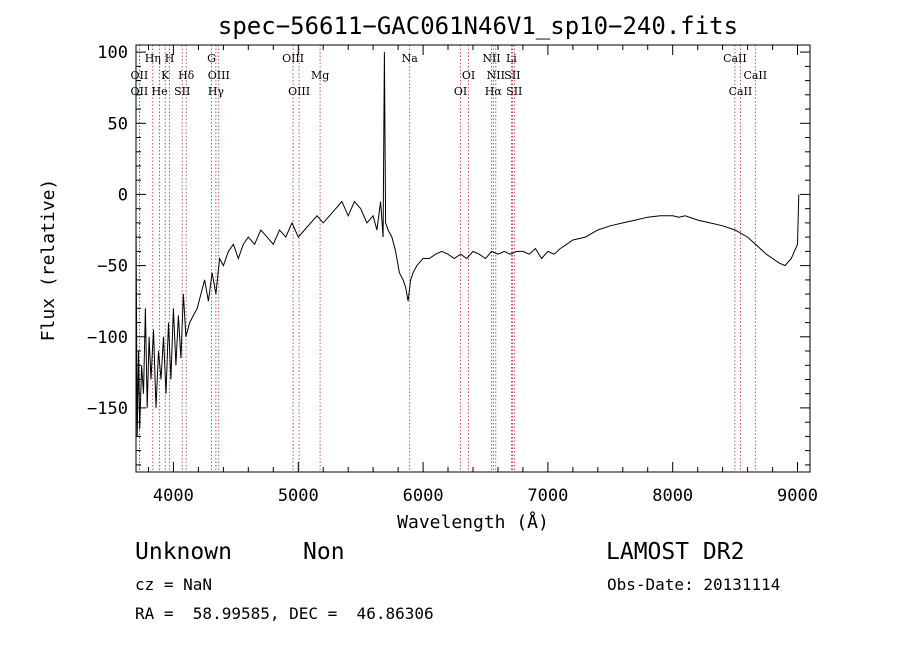 This screenshot has width=900, height=649. Describe the element at coordinates (511, 58) in the screenshot. I see `line-label-18: Li` at that location.